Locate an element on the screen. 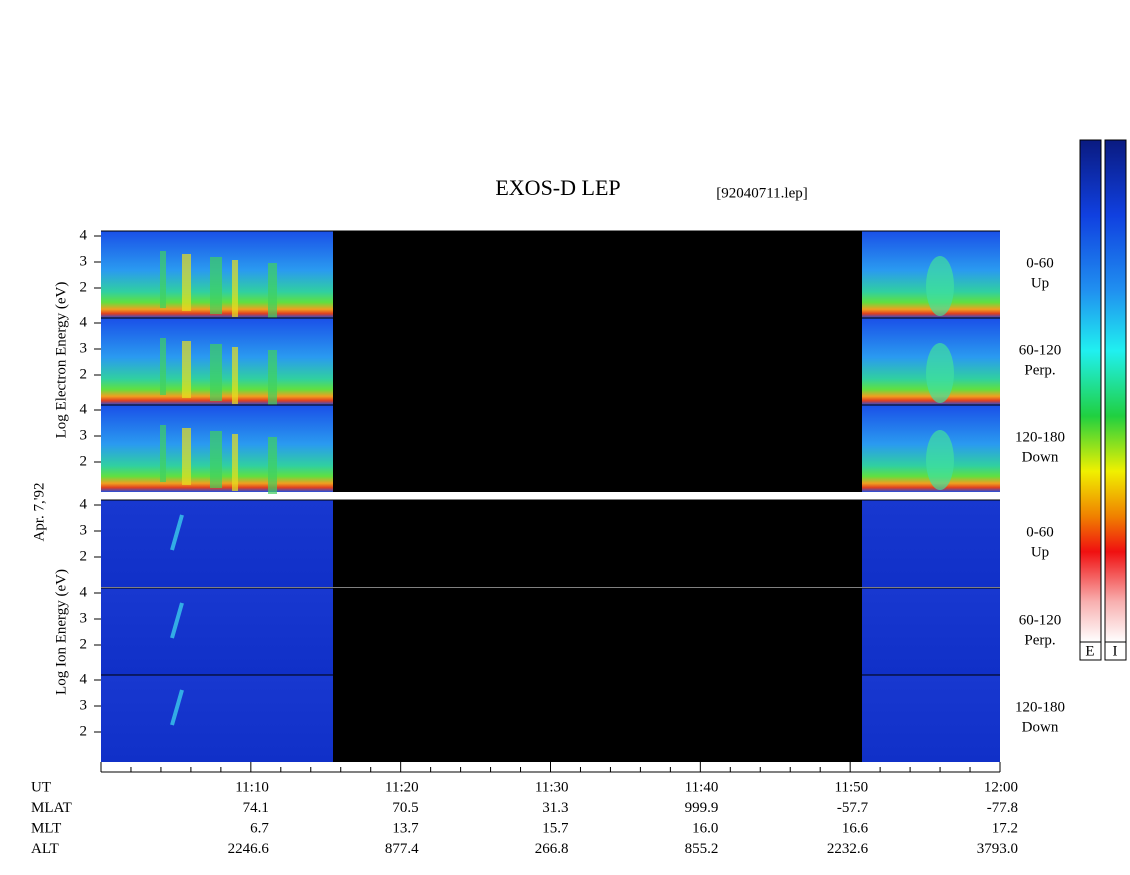 The width and height of the screenshot is (1130, 875). ion-axis-label: Log Ion Energy (eV) is located at coordinates (61, 632).